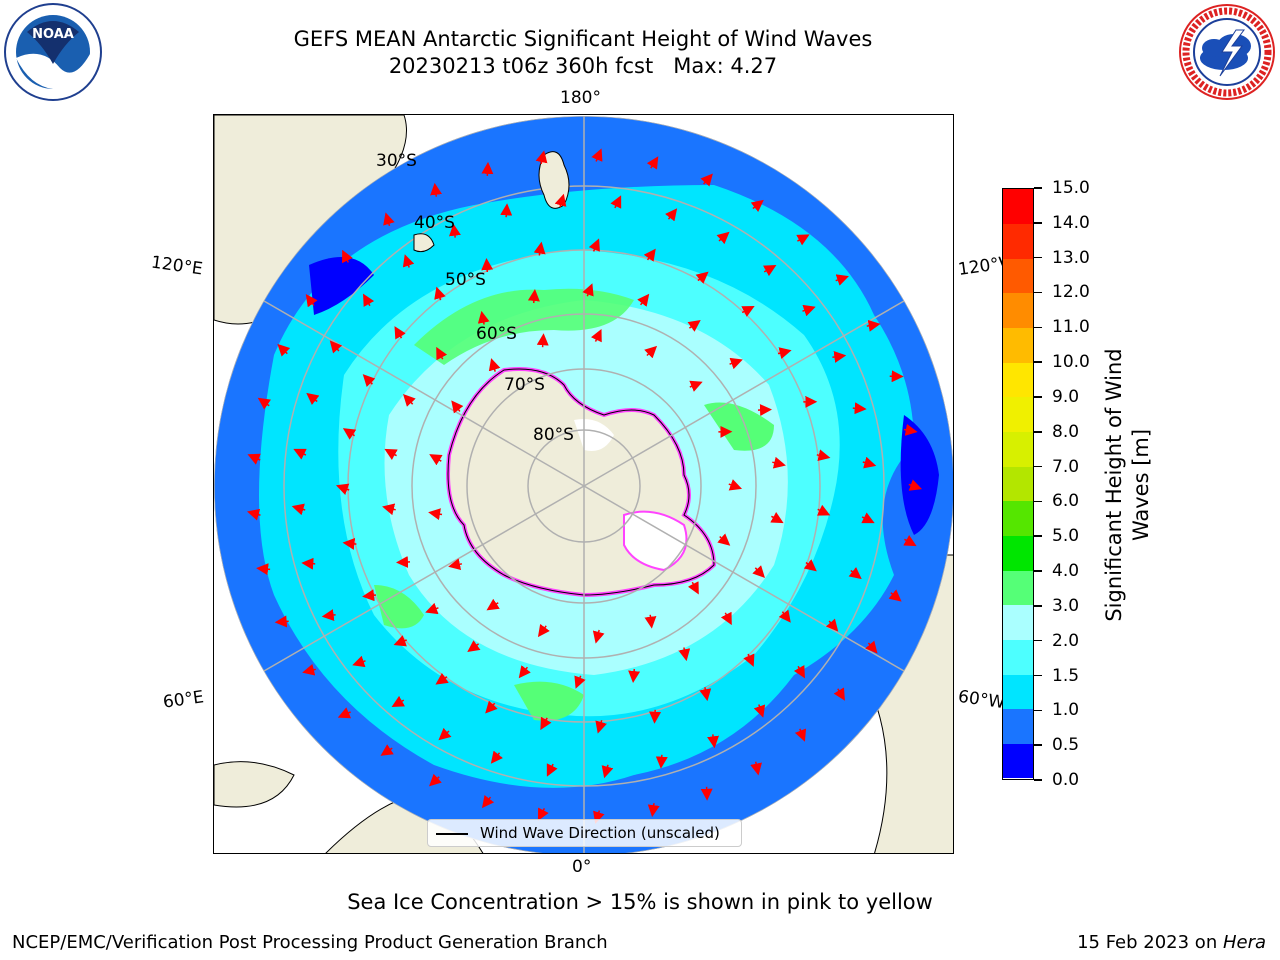 This screenshot has height=960, width=1280. Describe the element at coordinates (1066, 571) in the screenshot. I see `colorbar-tick-label: 4.0` at that location.